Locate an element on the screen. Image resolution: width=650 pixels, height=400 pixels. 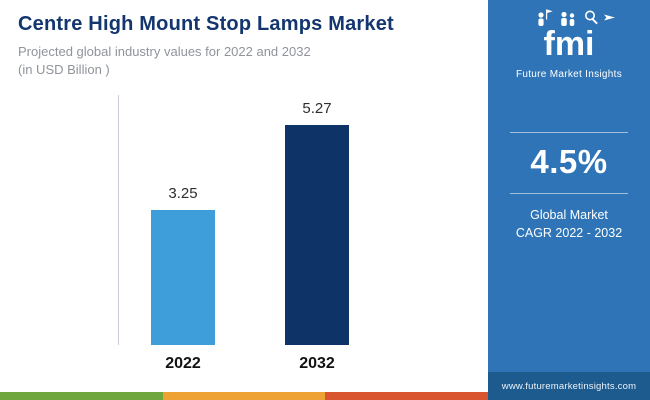
divider-bottom is located at coordinates (569, 193).